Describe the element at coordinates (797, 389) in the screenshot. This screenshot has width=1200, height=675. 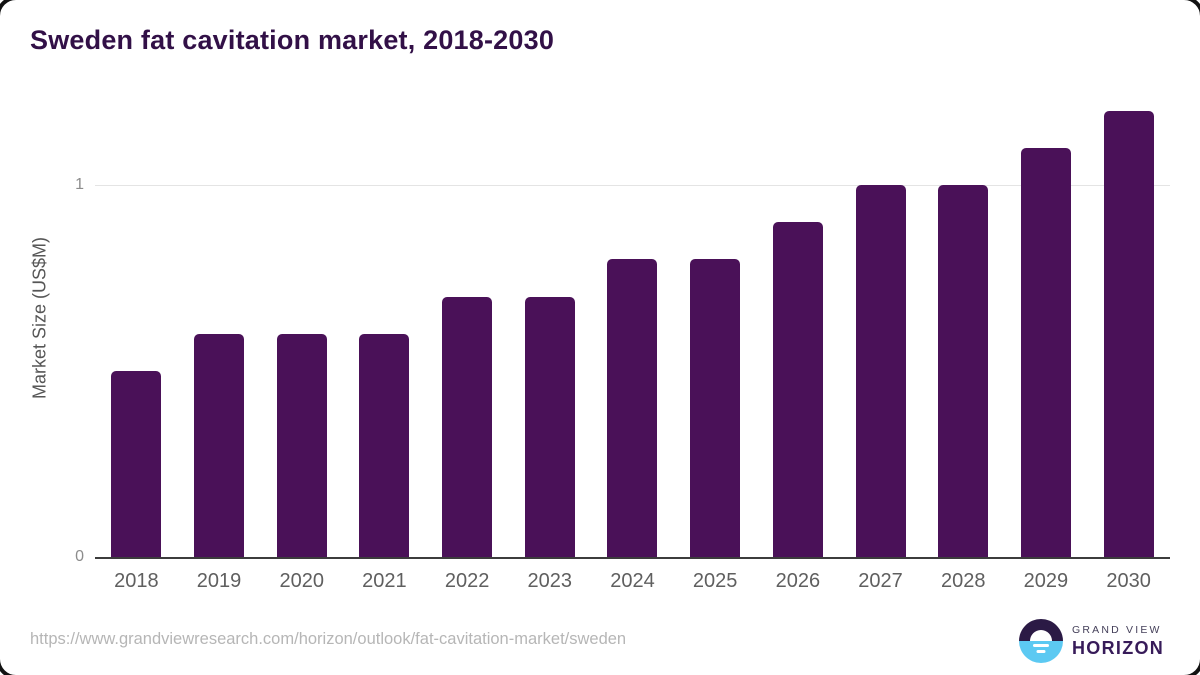
I see `bar-2026` at that location.